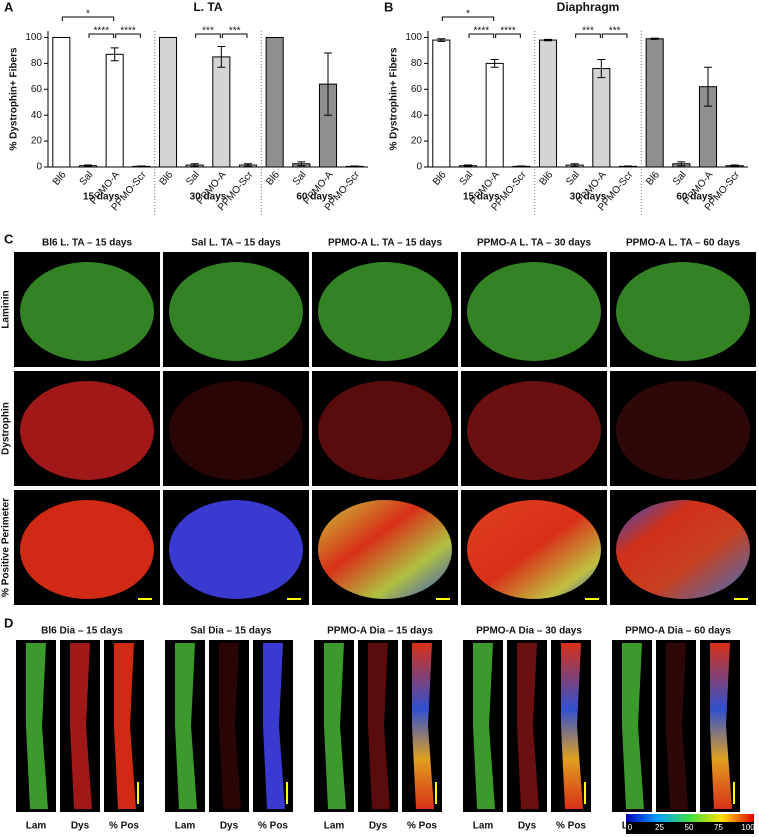 This screenshot has width=759, height=837. Describe the element at coordinates (82, 631) in the screenshot. I see `panel-title: Bl6 Dia – 15 days` at that location.